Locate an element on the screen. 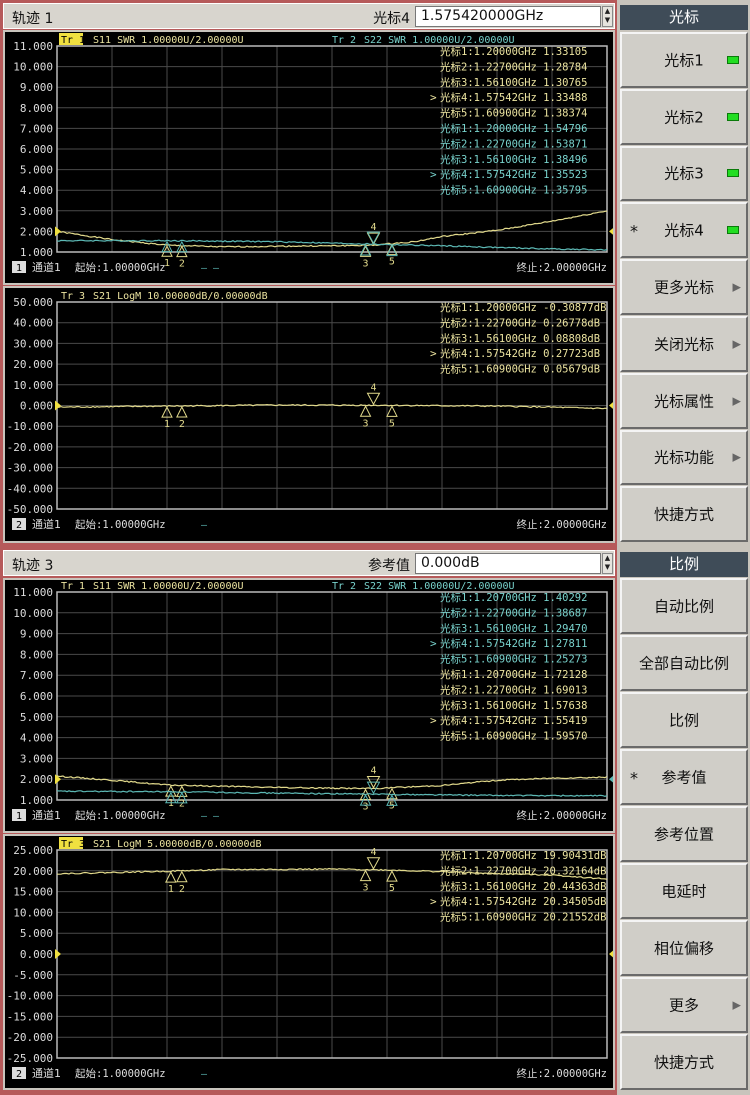 Image resolution: width=750 pixels, height=1095 pixels. y-tick-label: 10.000 is located at coordinates (33, 613).